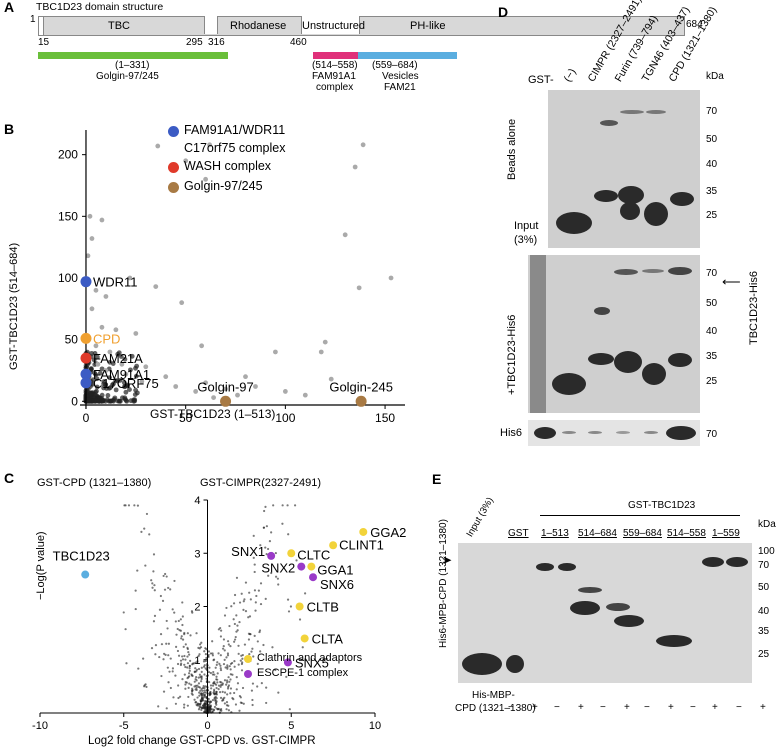 This screenshot has height=754, width=778. Describe the element at coordinates (535, 707) in the screenshot. I see `sign-plus: +` at that location.